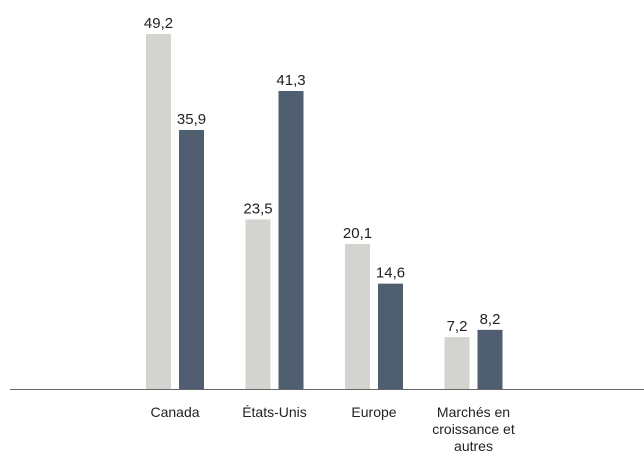  Describe the element at coordinates (191, 119) in the screenshot. I see `value-label: 35,9` at that location.